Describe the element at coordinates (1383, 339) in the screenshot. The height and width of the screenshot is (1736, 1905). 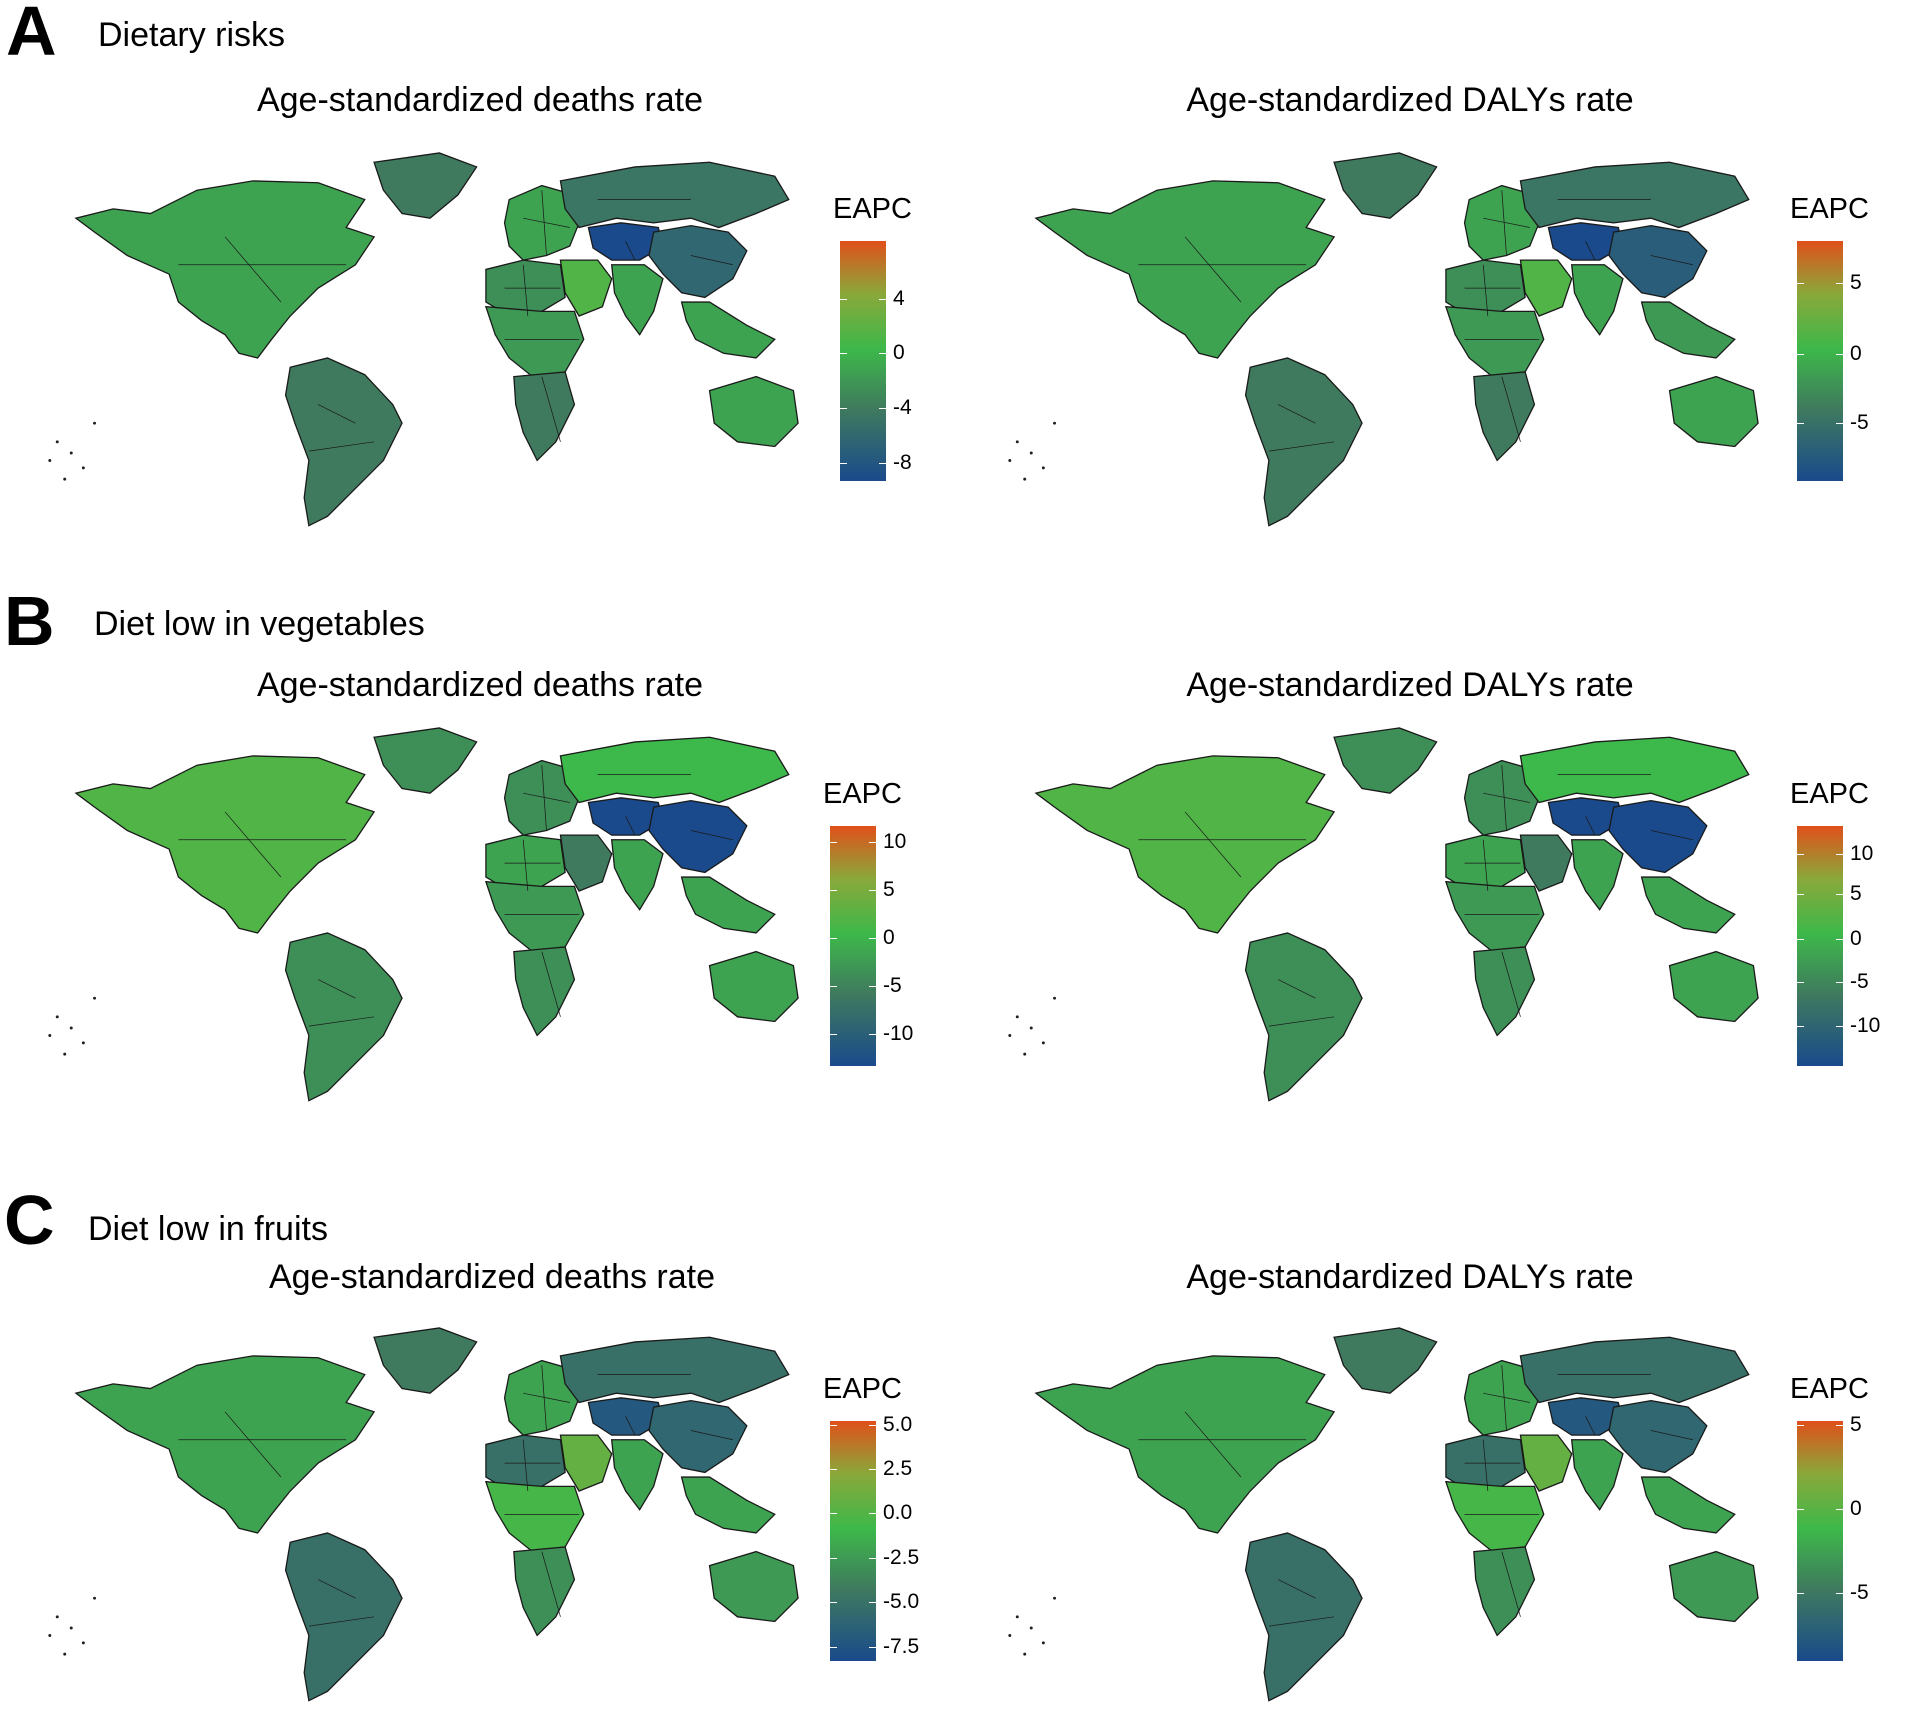
I see `world-map-a-dalys` at that location.